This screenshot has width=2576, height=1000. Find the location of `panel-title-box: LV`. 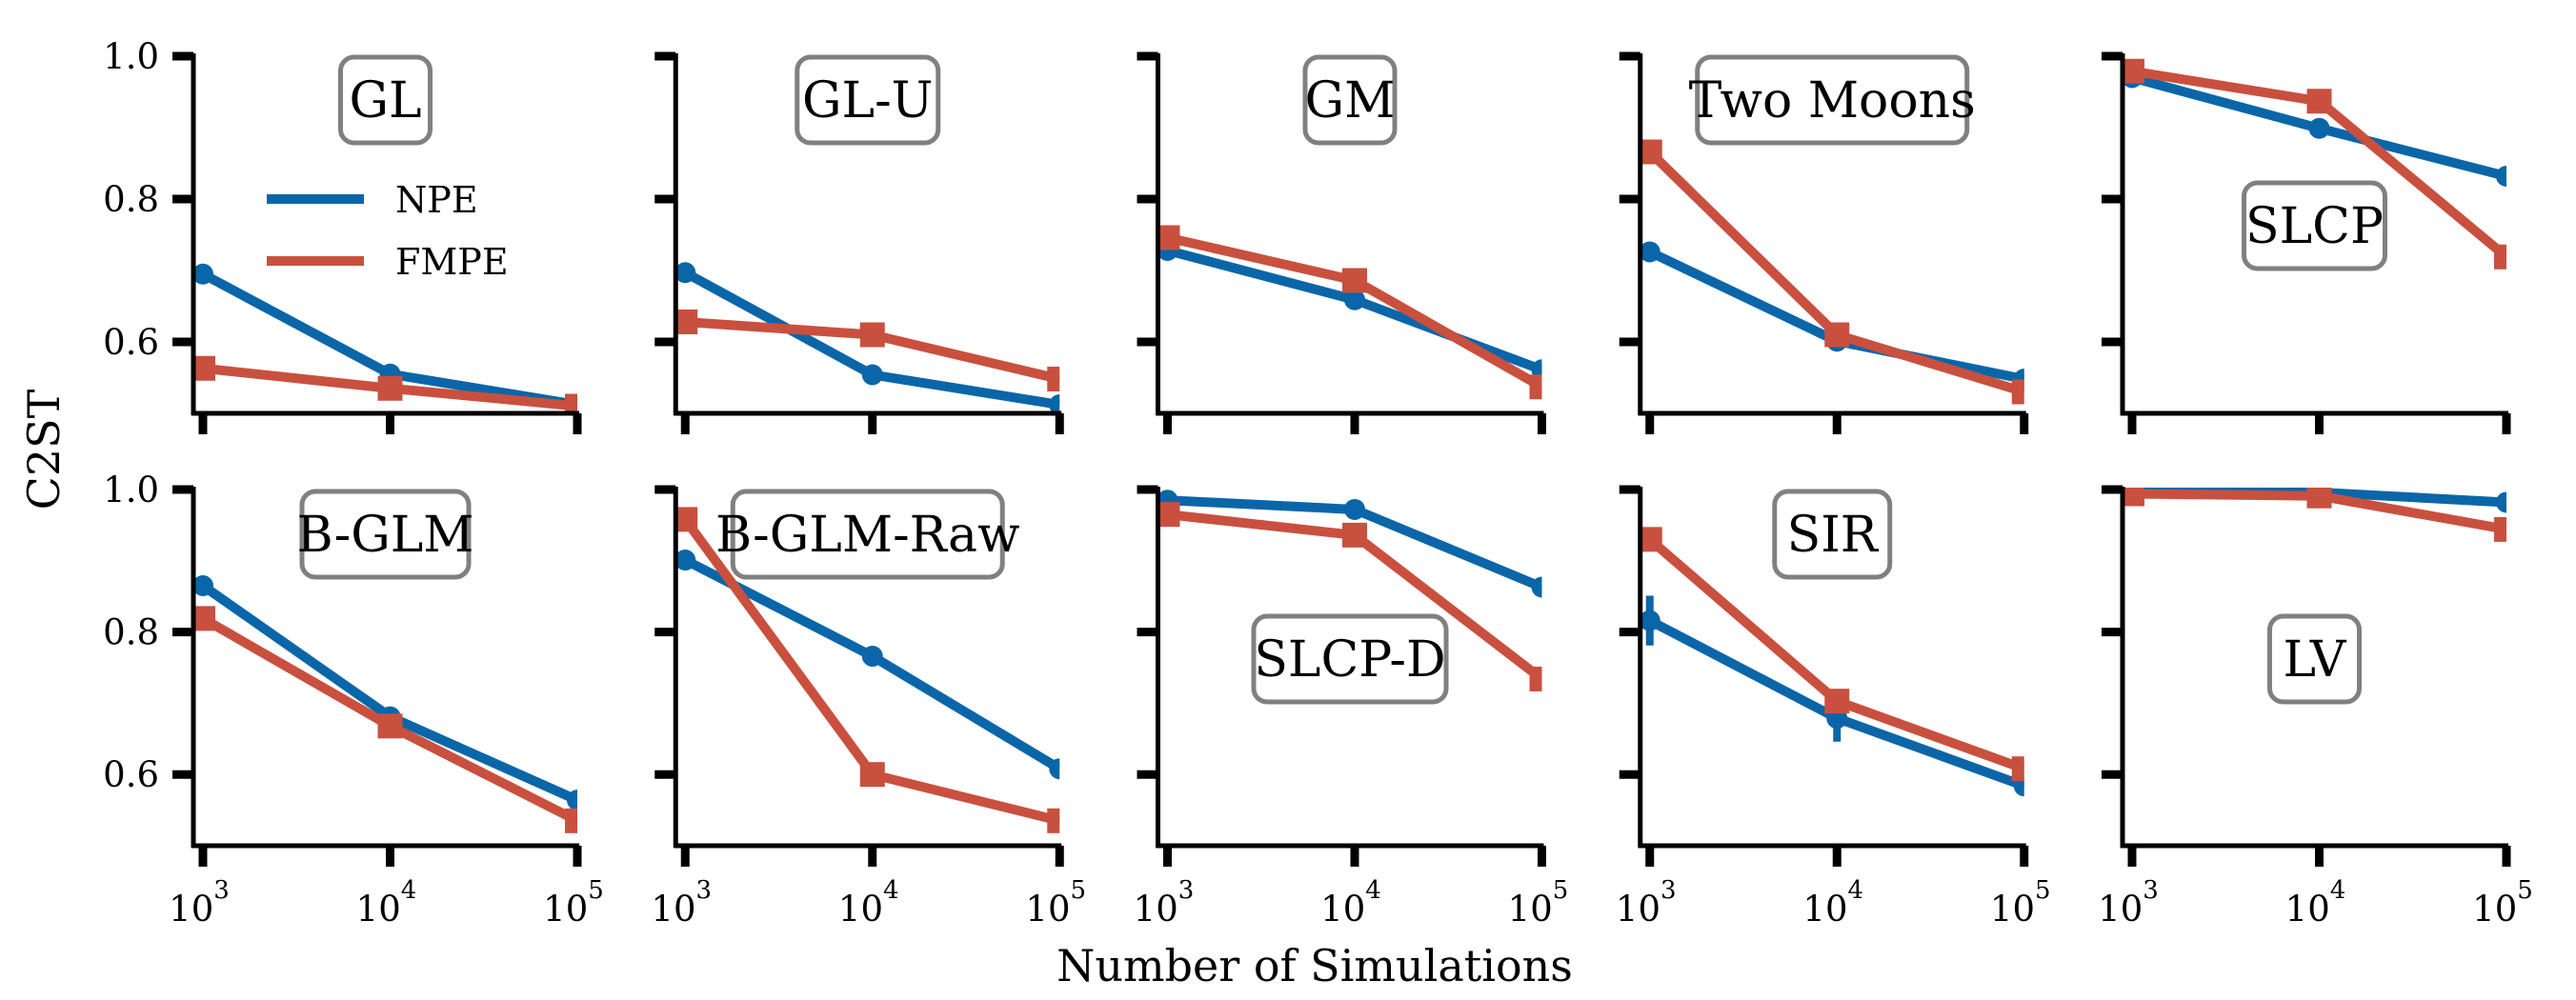

panel-title-box: LV is located at coordinates (2314, 659).